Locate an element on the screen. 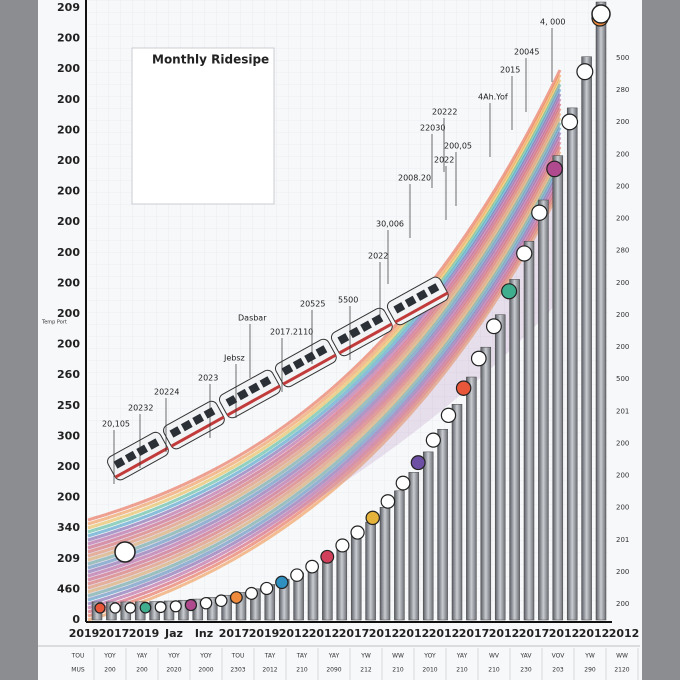 The height and width of the screenshot is (680, 680). table-cell: 2012 is located at coordinates (269, 670).